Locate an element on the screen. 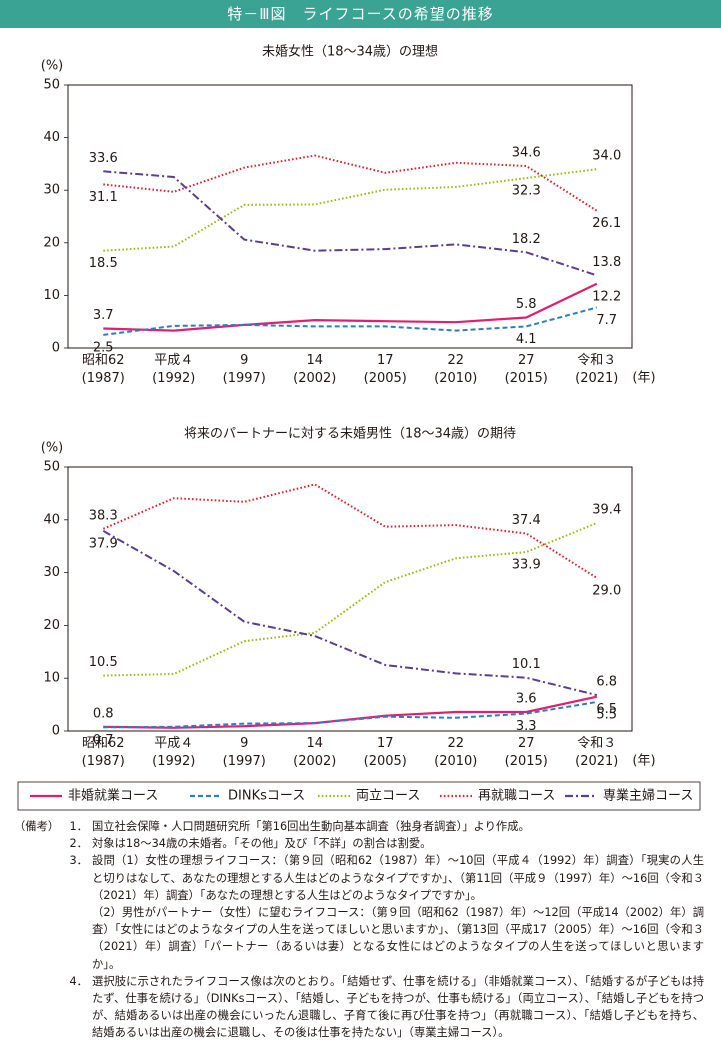  data-label: 32.3 is located at coordinates (526, 191).